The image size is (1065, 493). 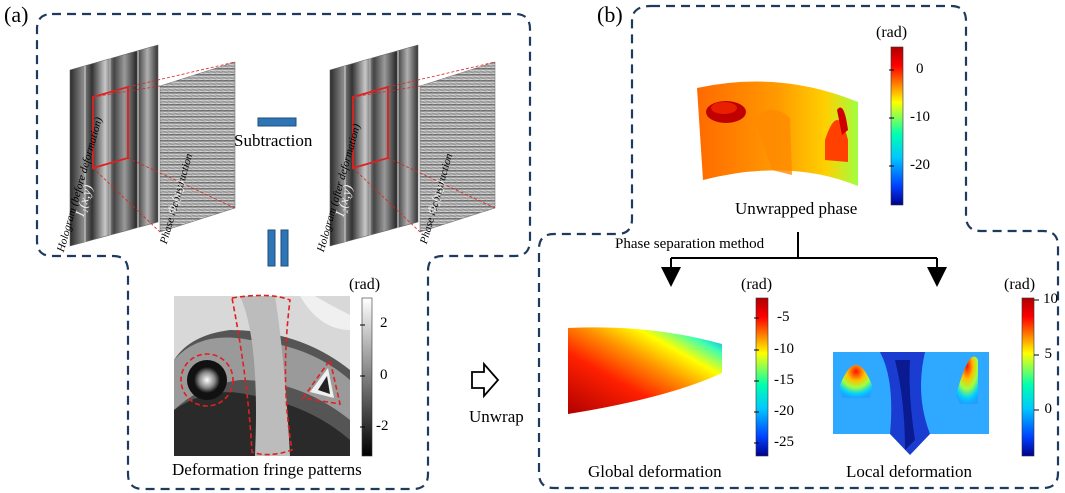 What do you see at coordinates (367, 377) in the screenshot?
I see `fringe-colorbar` at bounding box center [367, 377].